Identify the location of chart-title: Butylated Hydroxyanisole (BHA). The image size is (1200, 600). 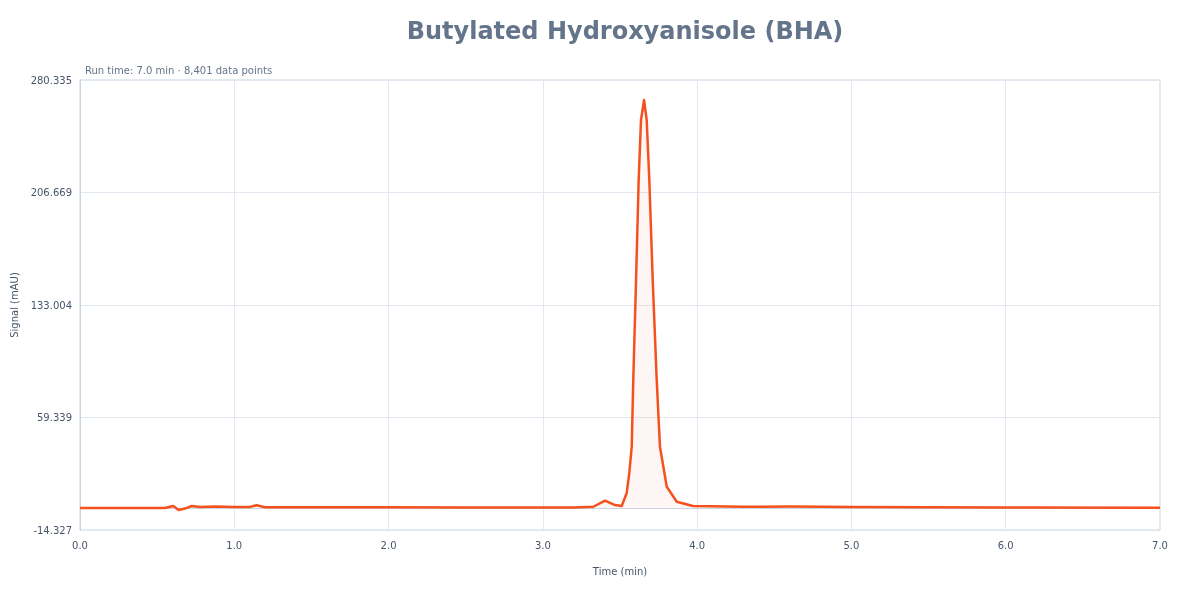
(625, 31).